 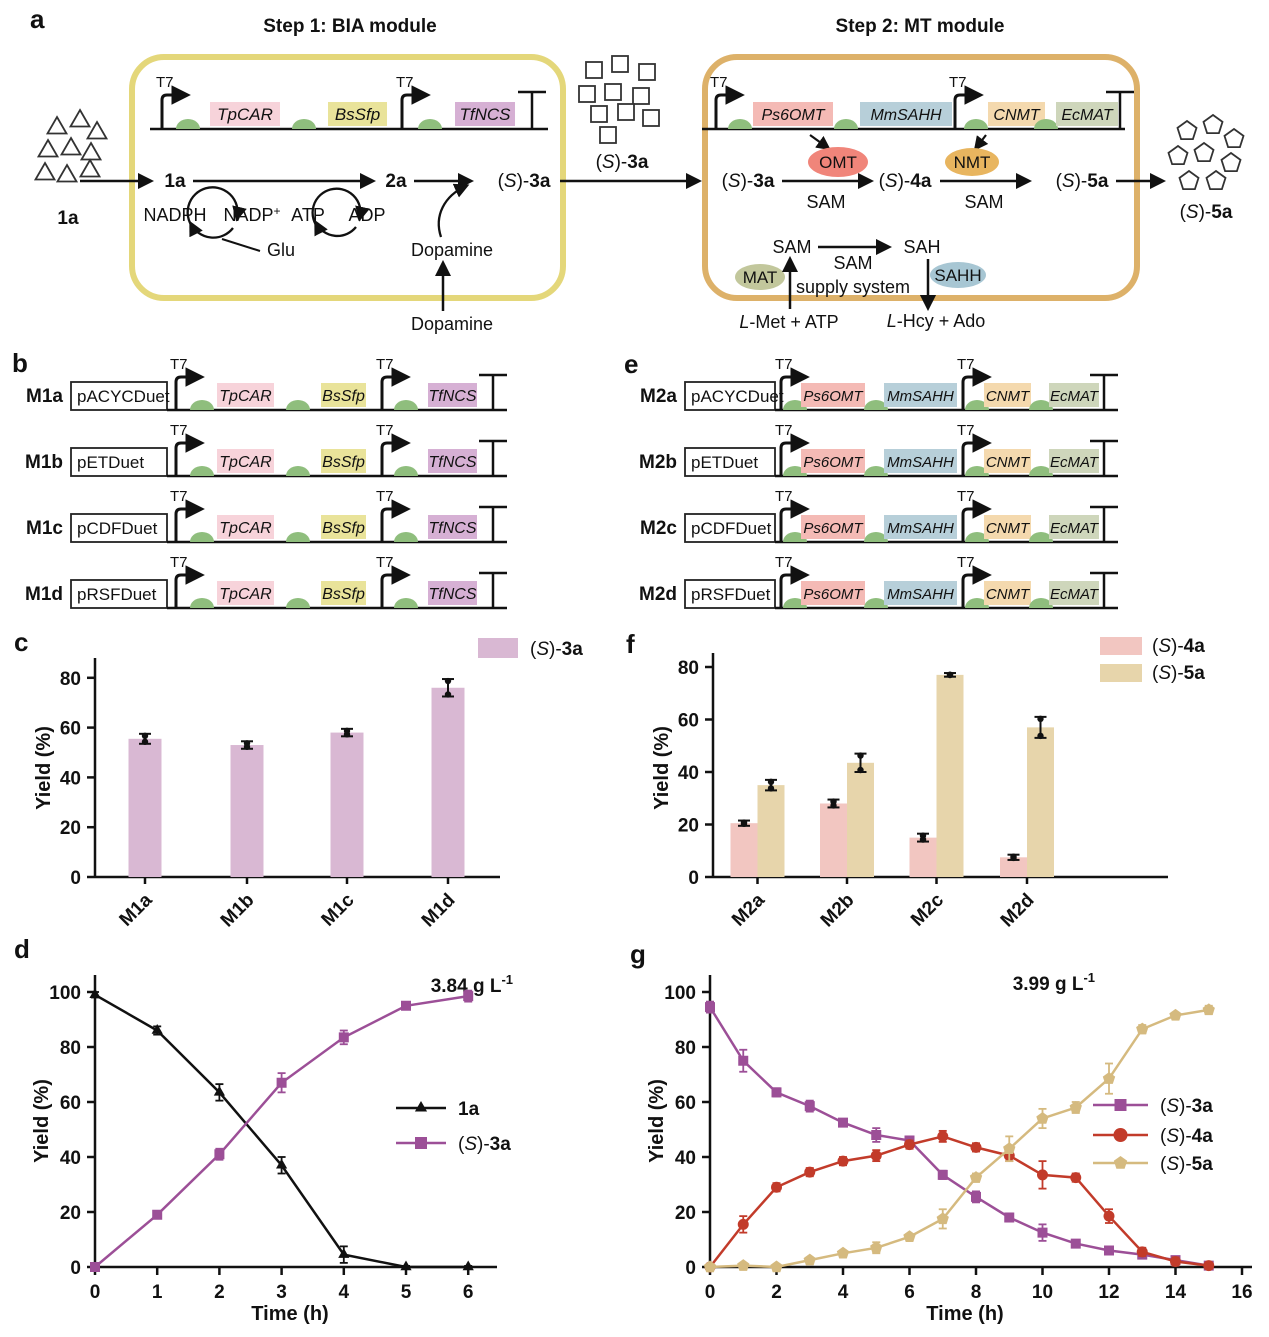 I want to click on x-tick-label: 8, so click(x=976, y=1292).